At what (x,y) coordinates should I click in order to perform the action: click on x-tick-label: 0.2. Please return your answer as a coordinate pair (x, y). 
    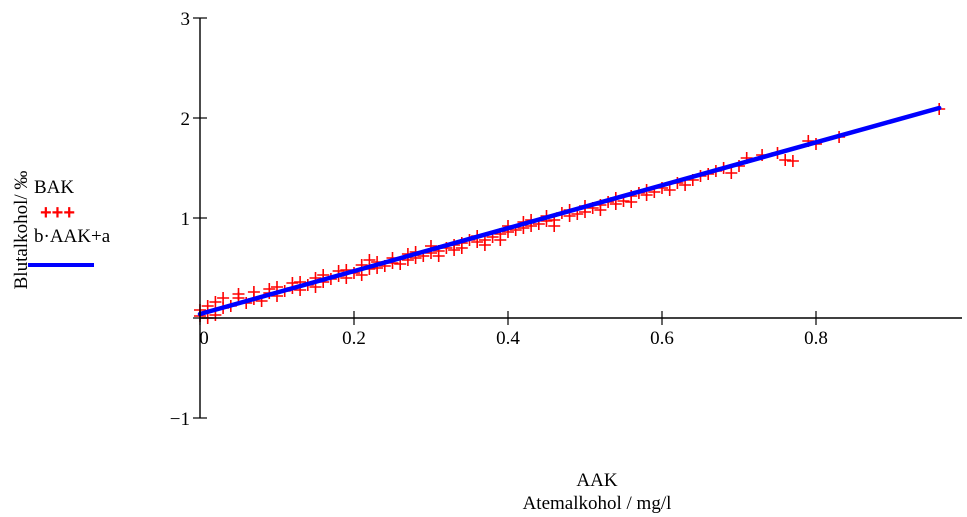
    Looking at the image, I should click on (354, 338).